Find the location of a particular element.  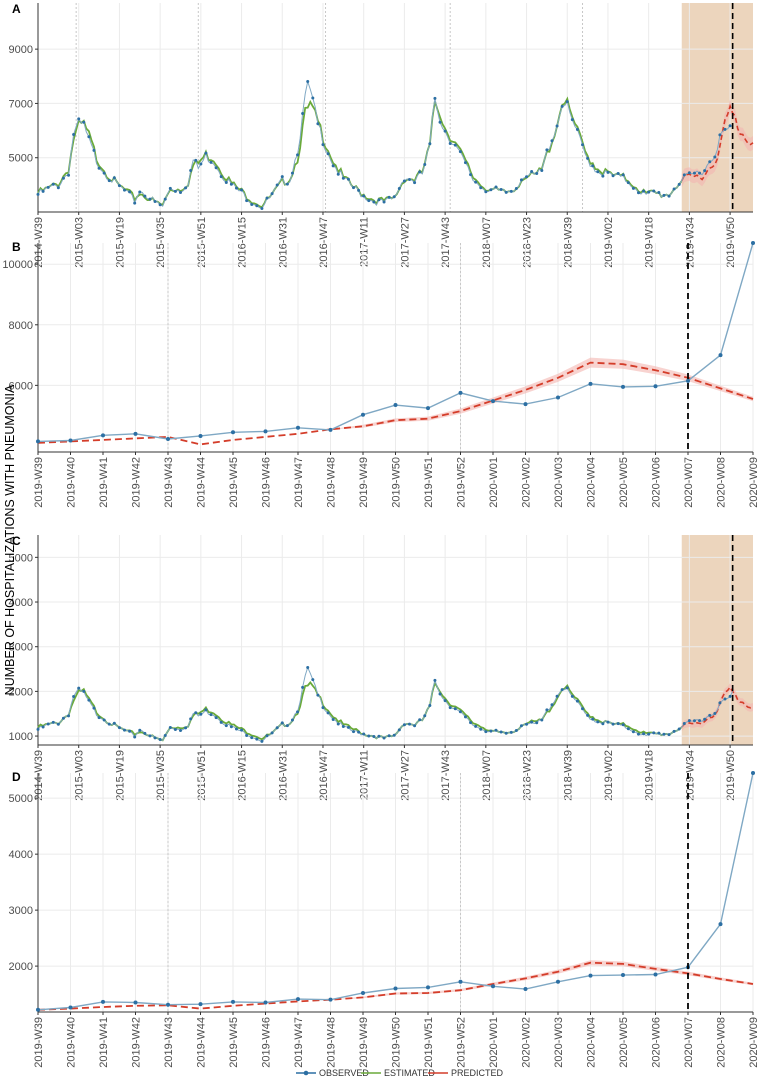

x-tick-label: 2017-W11 is located at coordinates (365, 242).